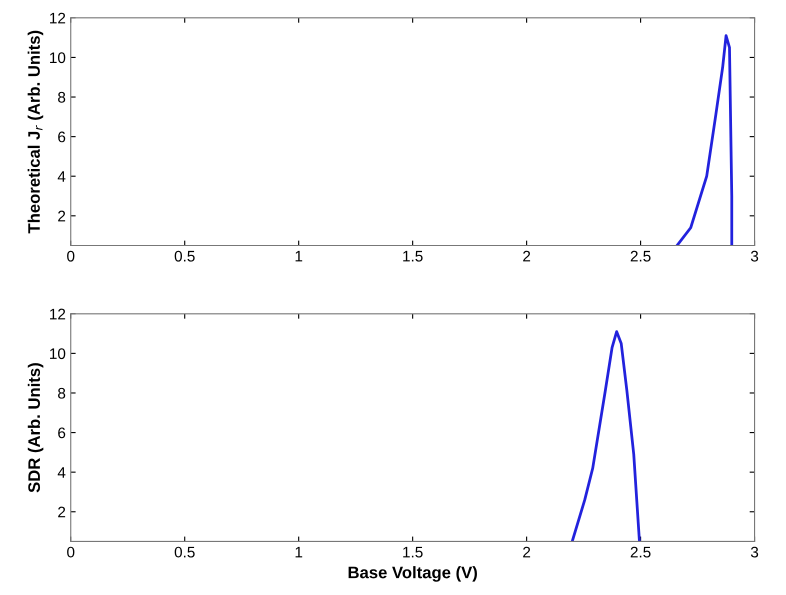 The width and height of the screenshot is (786, 595). I want to click on x-axis-title: Base Voltage (V), so click(412, 574).